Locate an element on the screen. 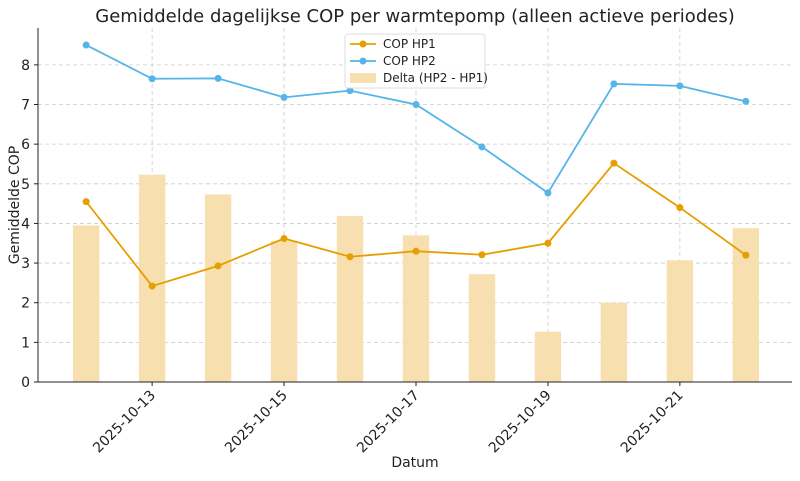 The image size is (800, 481). y-tick-label: 7 is located at coordinates (25, 106).